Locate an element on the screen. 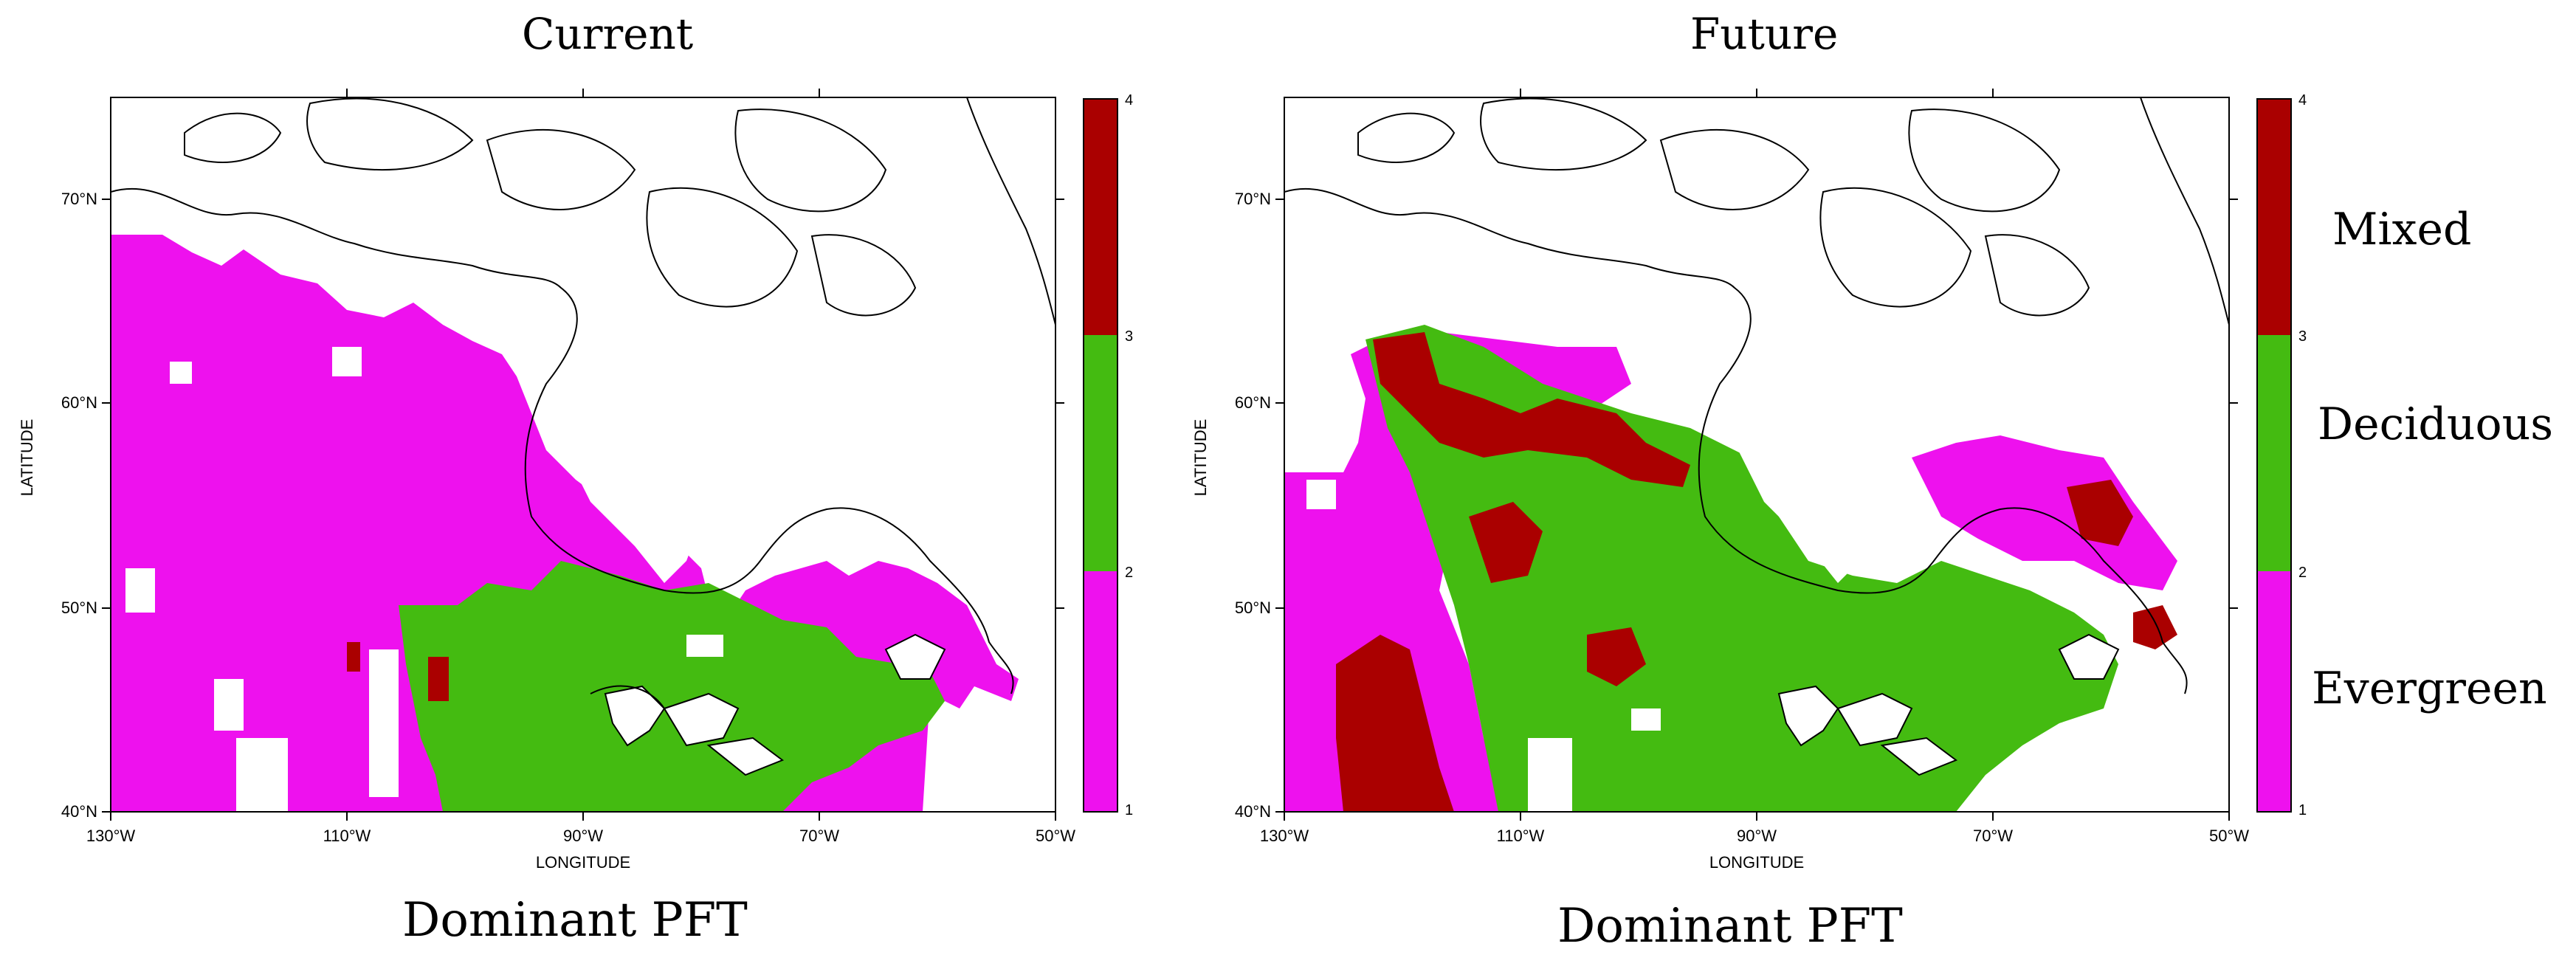 This screenshot has height=969, width=2576. deciduous-region is located at coordinates (672, 686).